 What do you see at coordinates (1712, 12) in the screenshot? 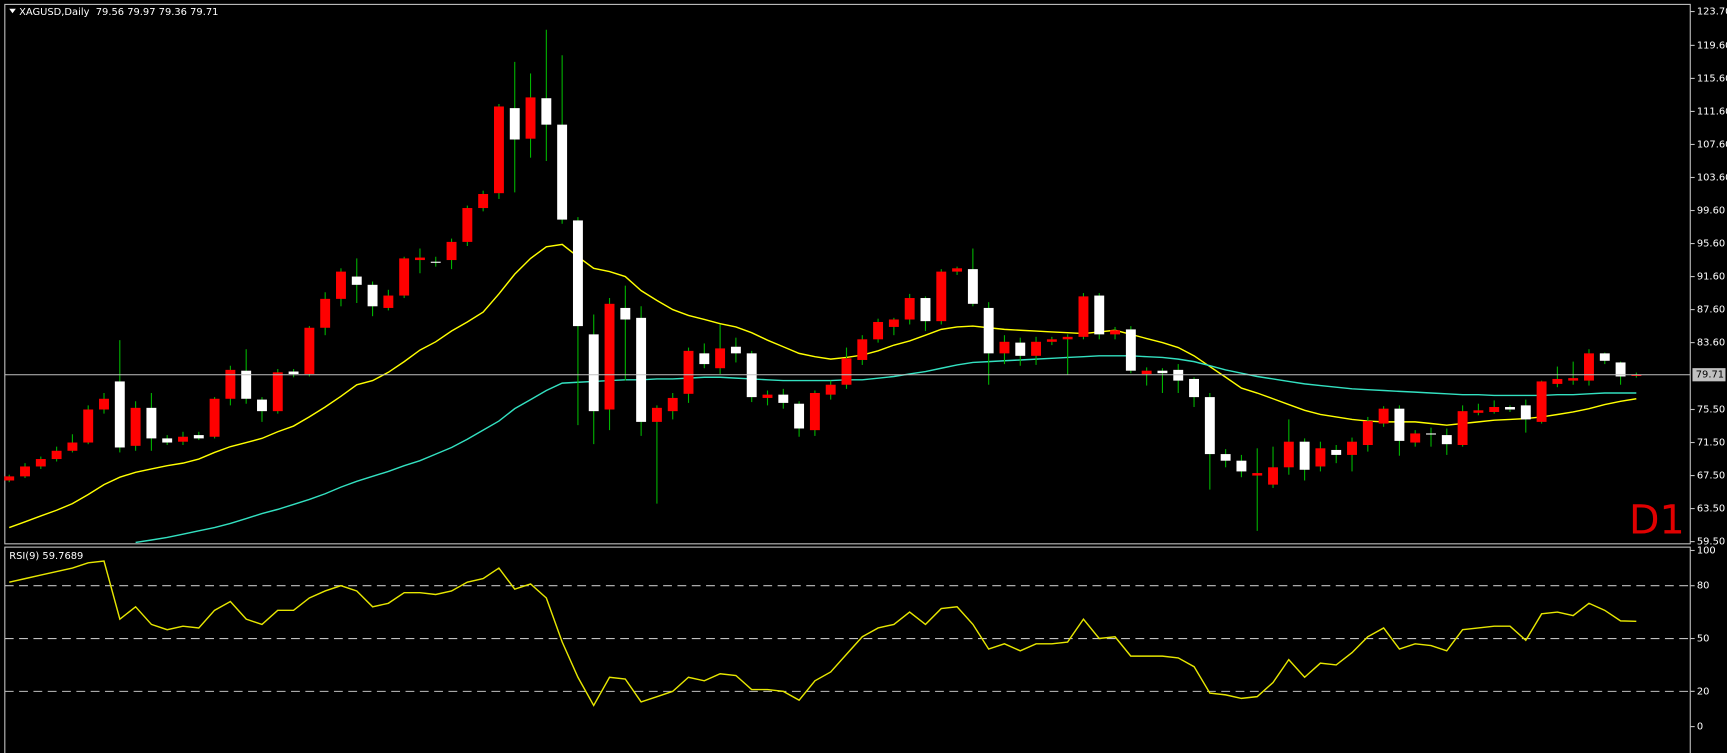
I see `y-tick-label: 123.70` at bounding box center [1712, 12].